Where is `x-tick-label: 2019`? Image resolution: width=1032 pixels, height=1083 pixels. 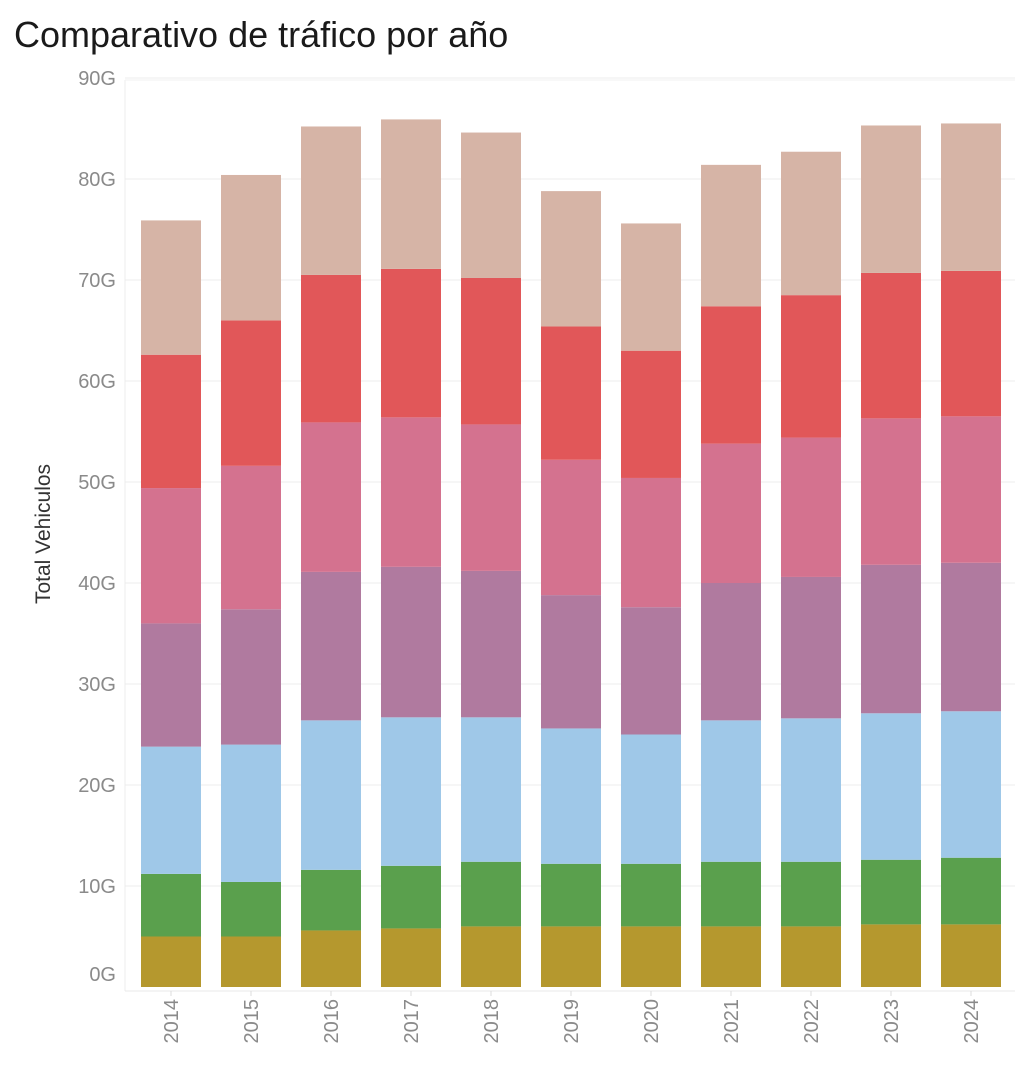 x-tick-label: 2019 is located at coordinates (572, 1021).